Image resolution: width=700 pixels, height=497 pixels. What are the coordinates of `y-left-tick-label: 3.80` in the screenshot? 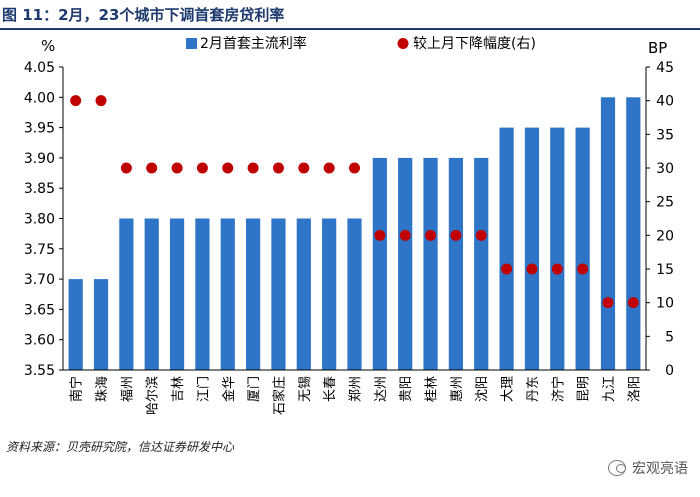 It's located at (39, 220).